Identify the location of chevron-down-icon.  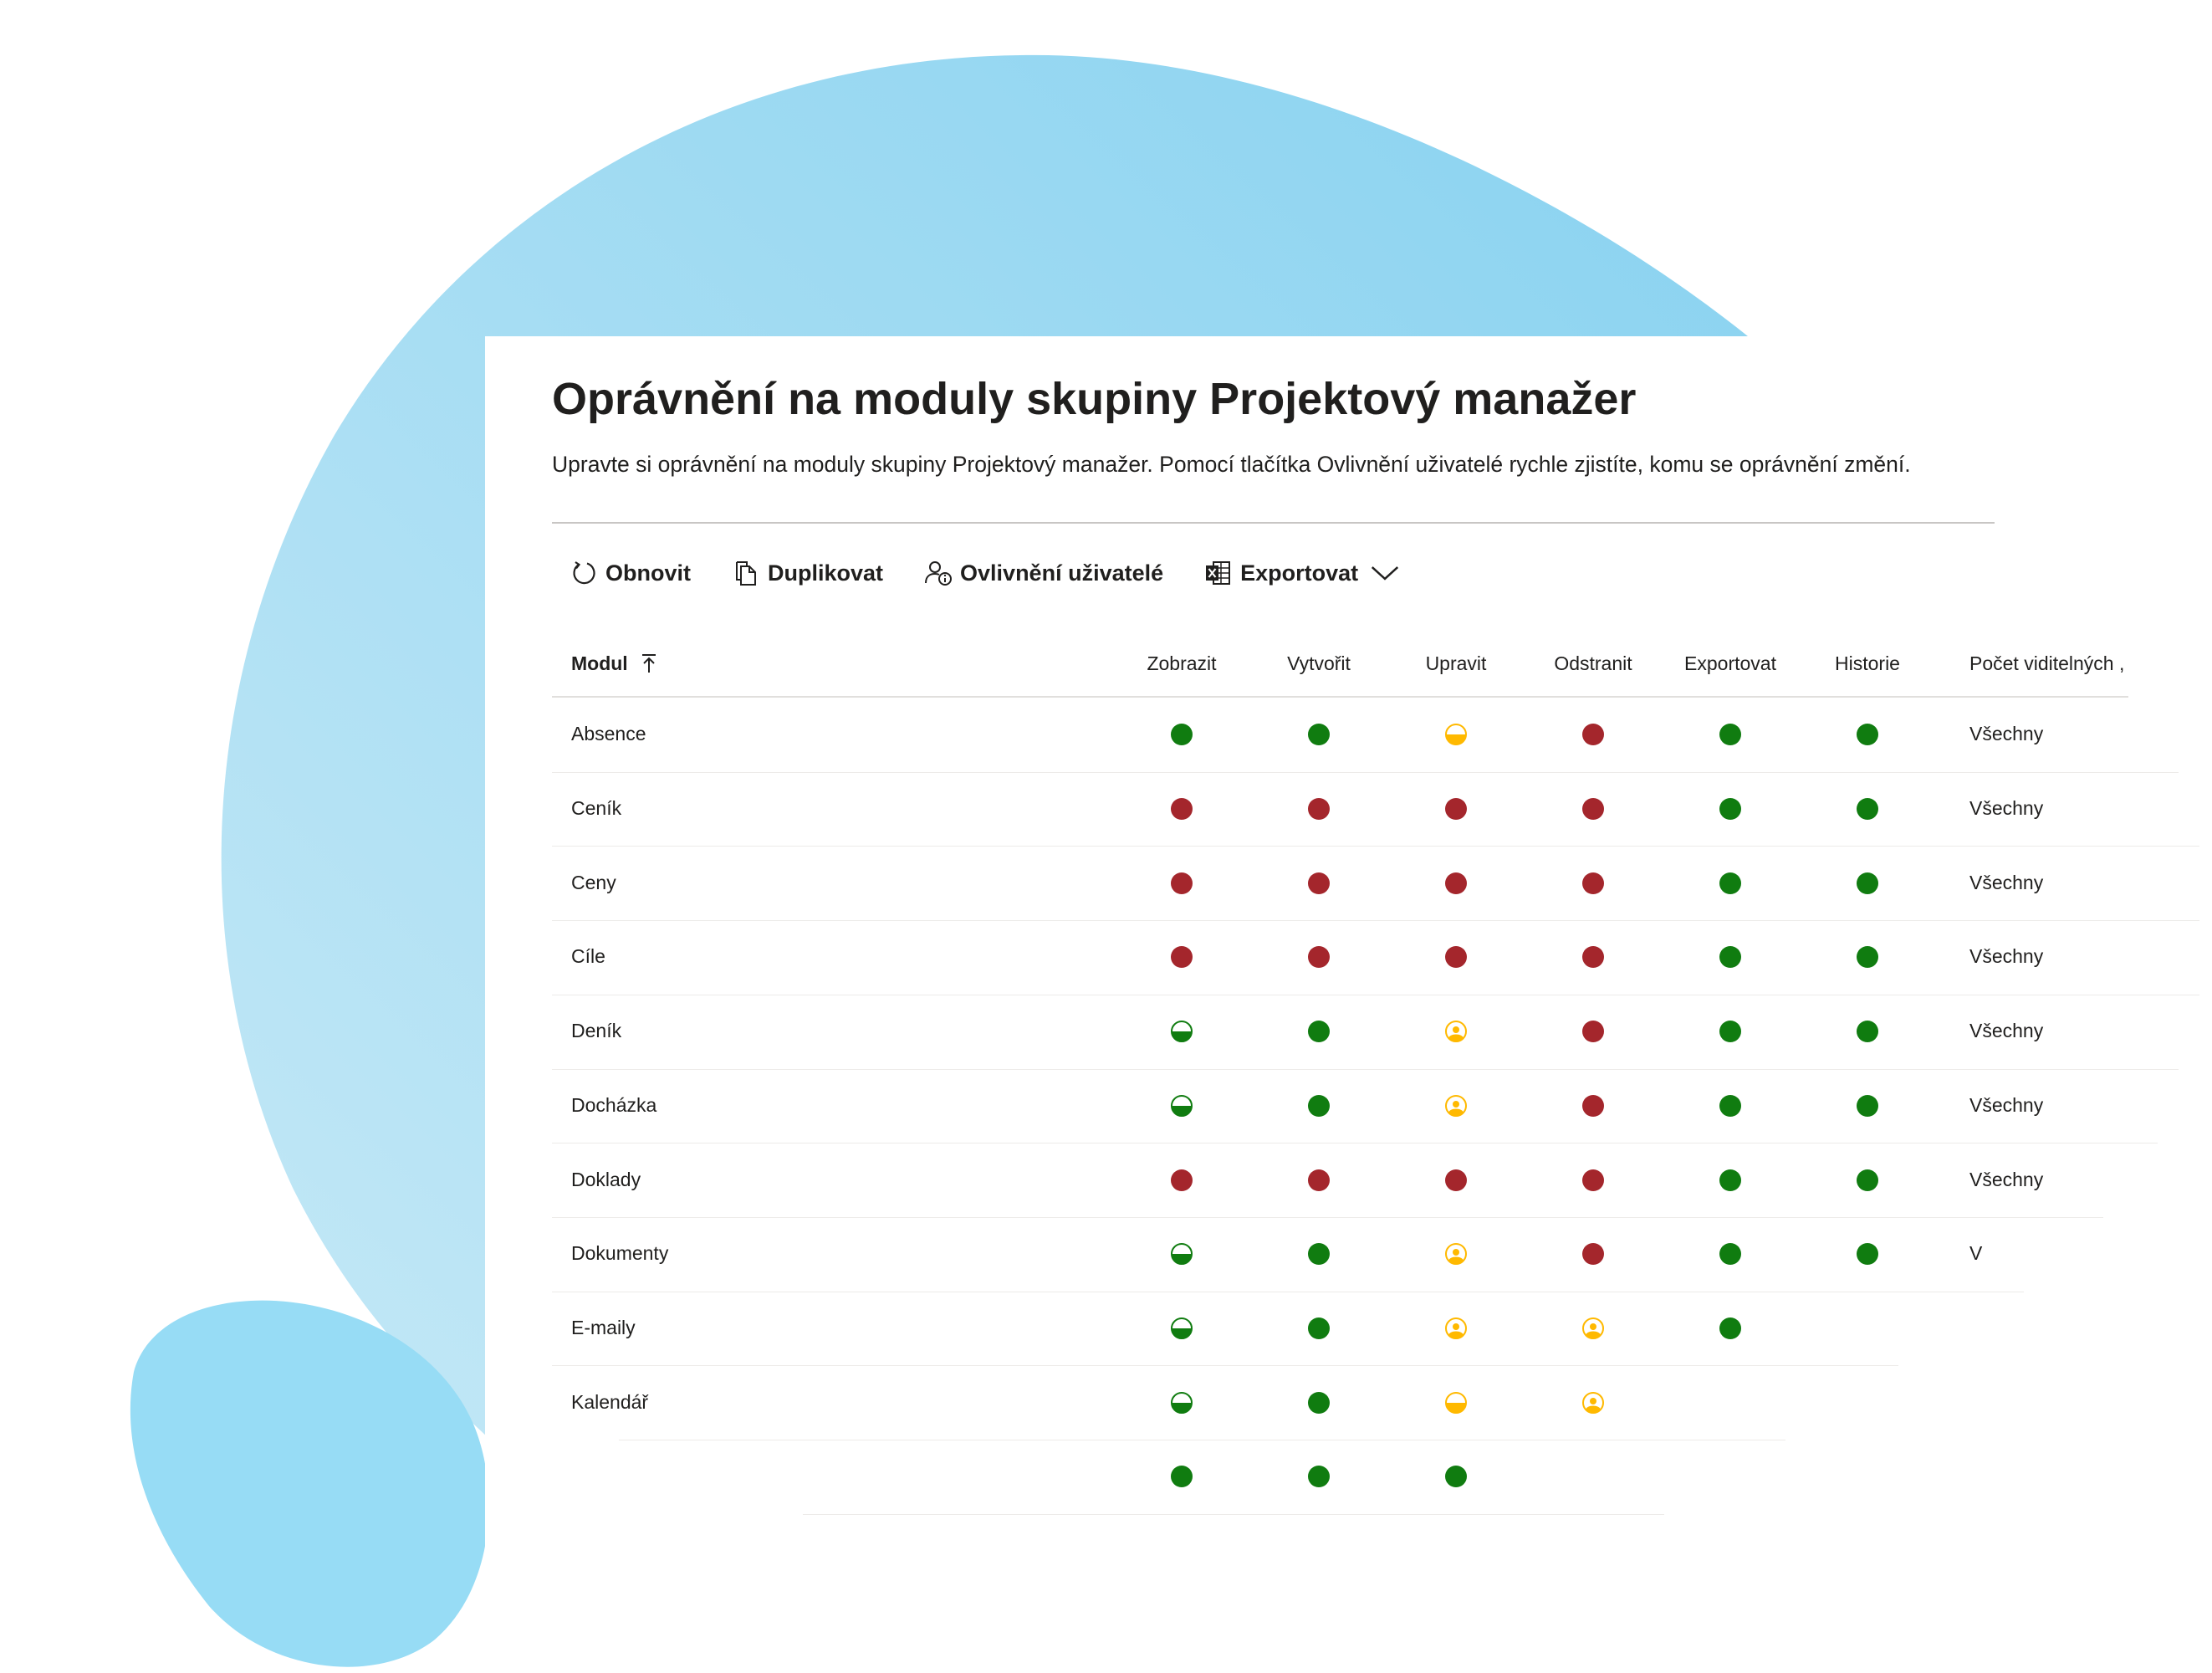
(1385, 574).